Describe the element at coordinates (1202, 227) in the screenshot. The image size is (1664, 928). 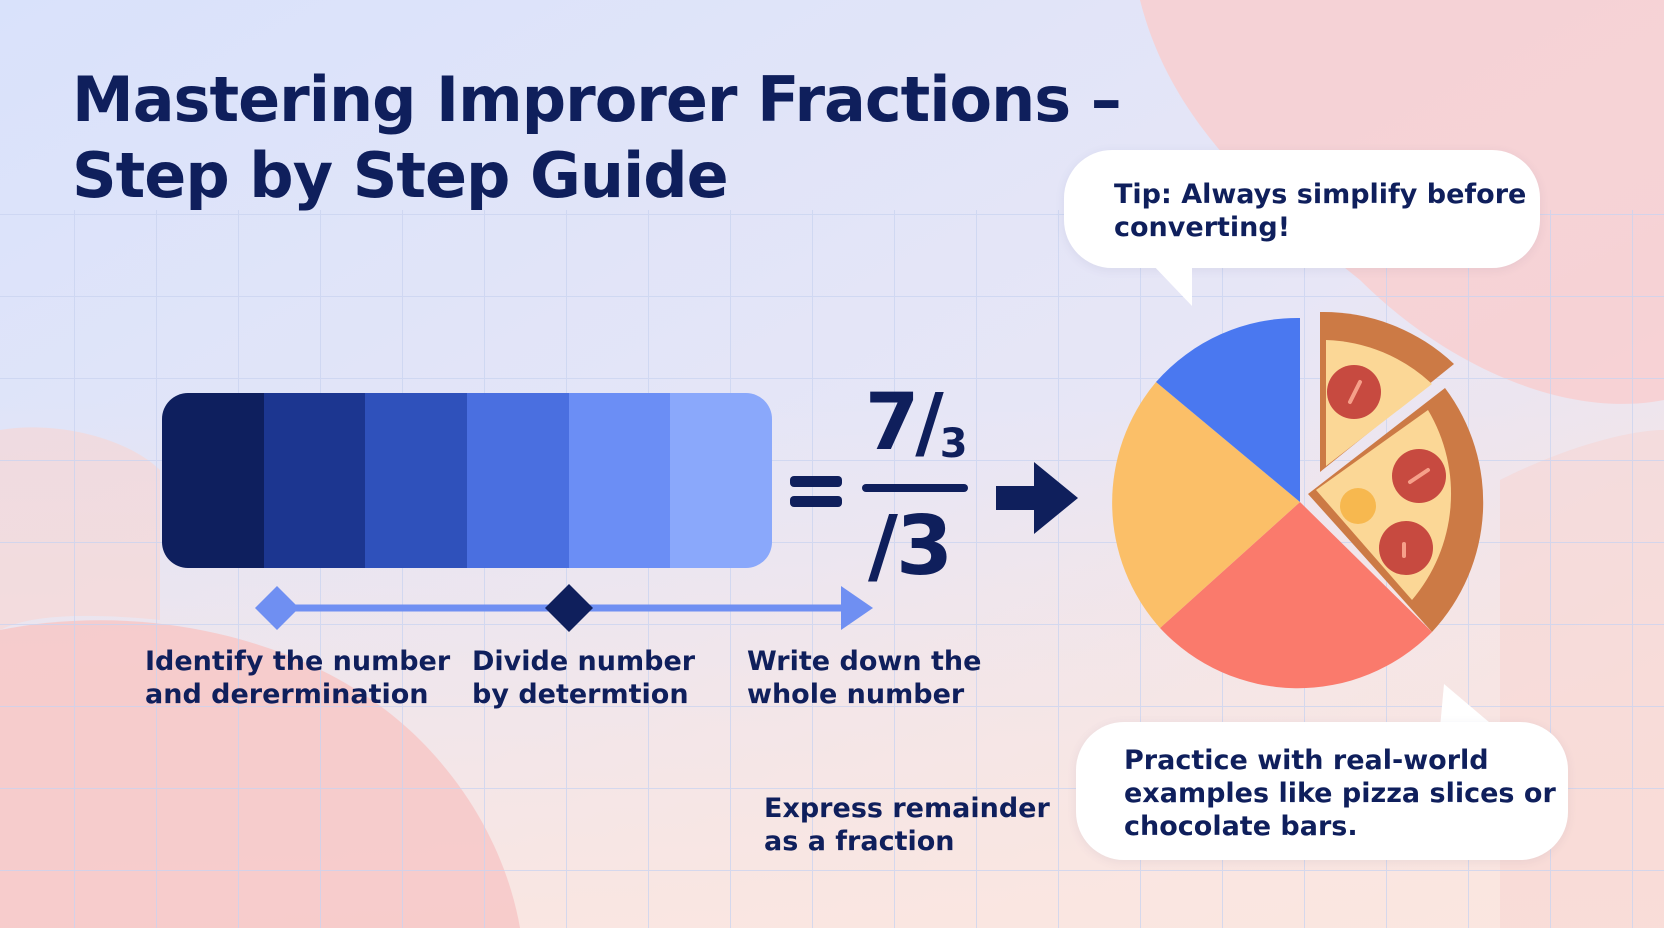
I see `tip-top-line-2: converting!` at that location.